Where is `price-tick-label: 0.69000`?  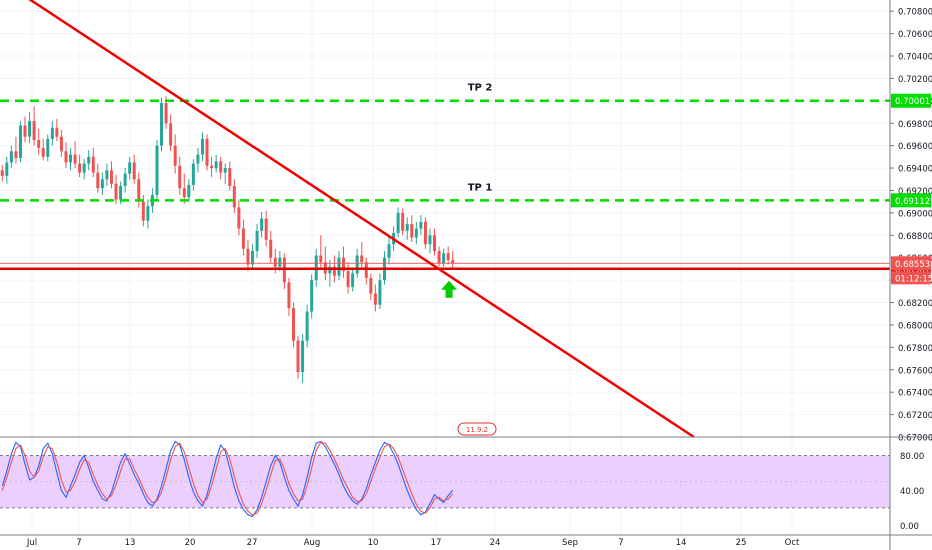 price-tick-label: 0.69000 is located at coordinates (915, 214).